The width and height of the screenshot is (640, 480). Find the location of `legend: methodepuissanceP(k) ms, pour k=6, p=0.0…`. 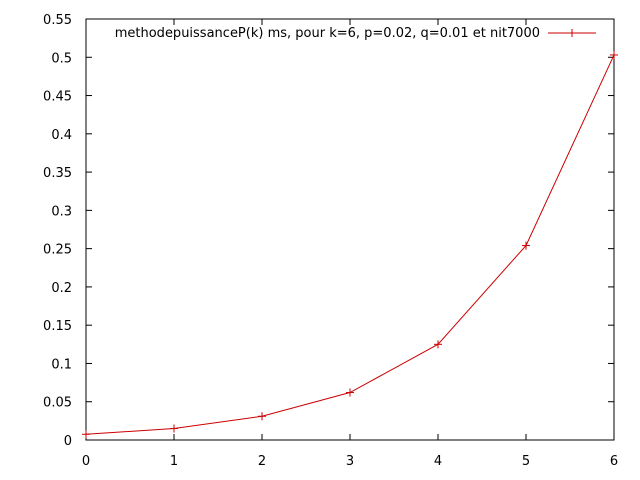

legend: methodepuissanceP(k) ms, pour k=6, p=0.0… is located at coordinates (355, 33).